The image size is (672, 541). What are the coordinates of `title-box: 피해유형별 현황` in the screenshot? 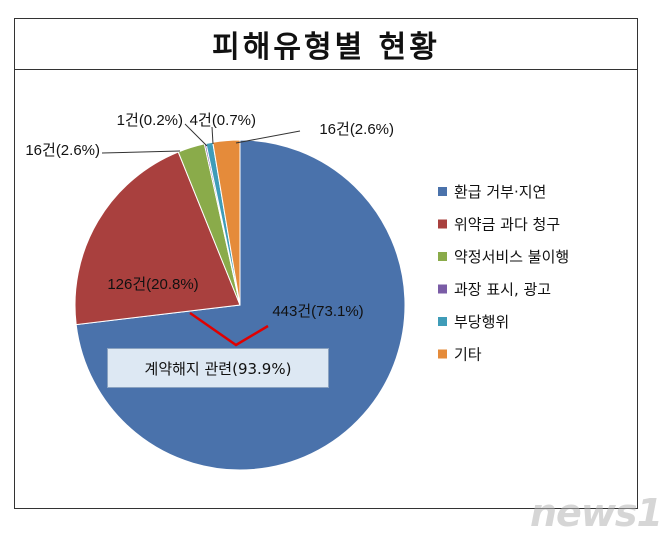 It's located at (326, 44).